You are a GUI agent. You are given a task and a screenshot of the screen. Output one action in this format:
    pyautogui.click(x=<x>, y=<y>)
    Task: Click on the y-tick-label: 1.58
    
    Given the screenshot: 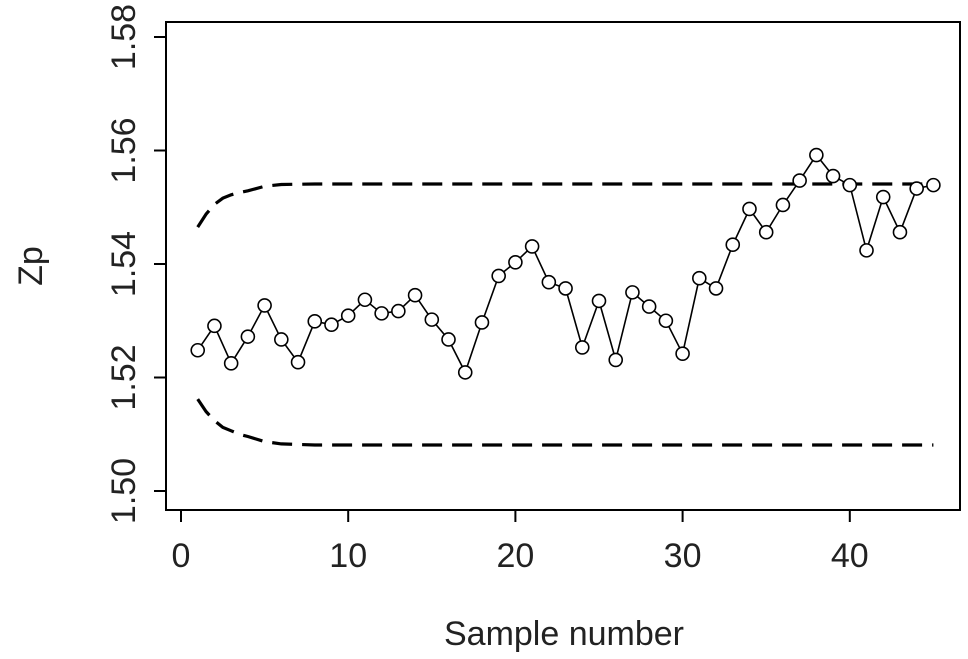 What is the action you would take?
    pyautogui.click(x=124, y=37)
    